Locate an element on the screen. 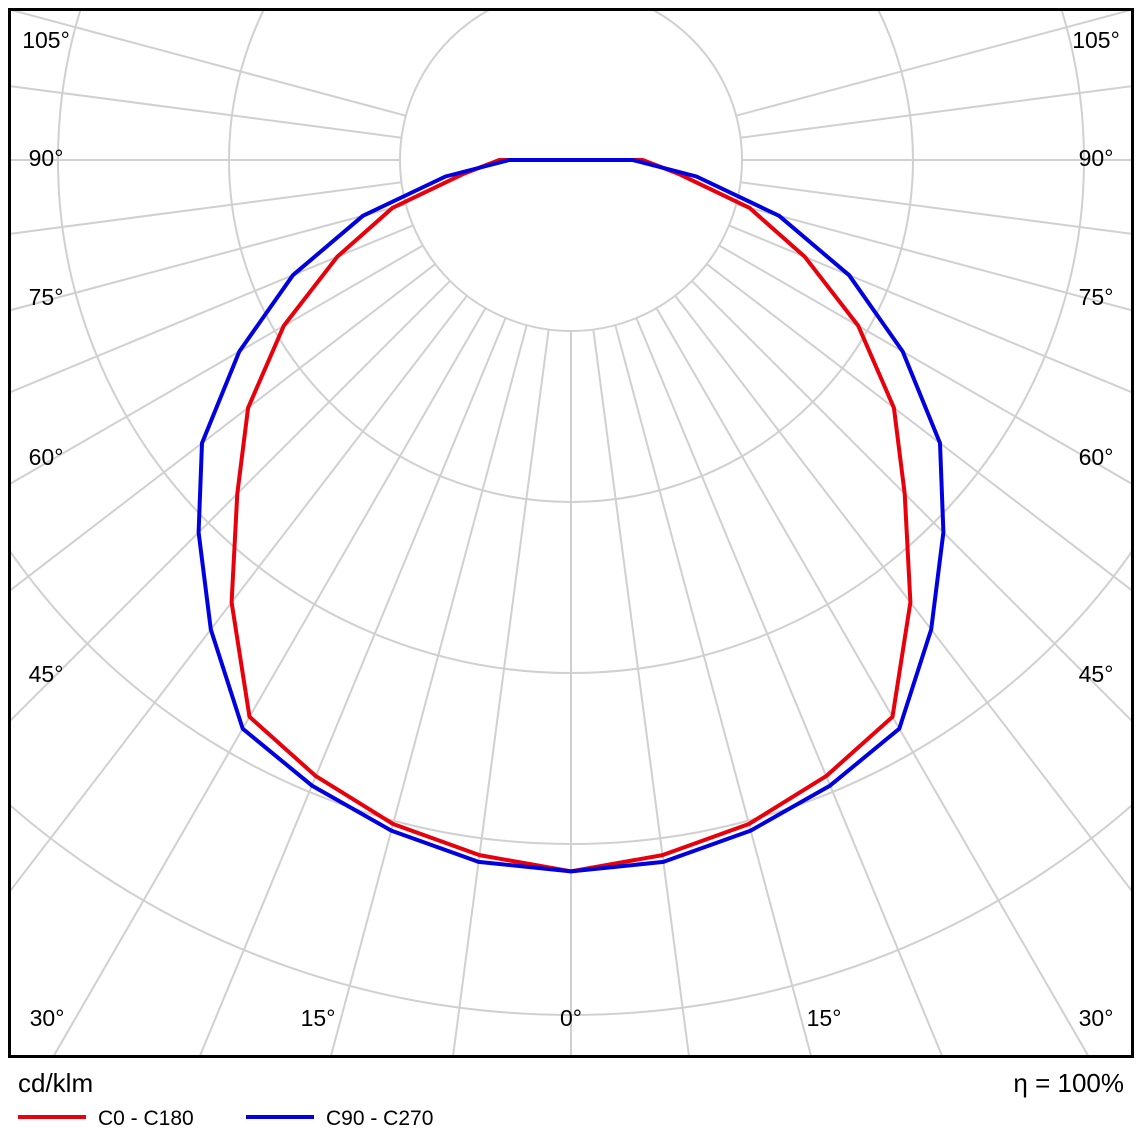  angle-label-left-3: 60° is located at coordinates (46, 457).